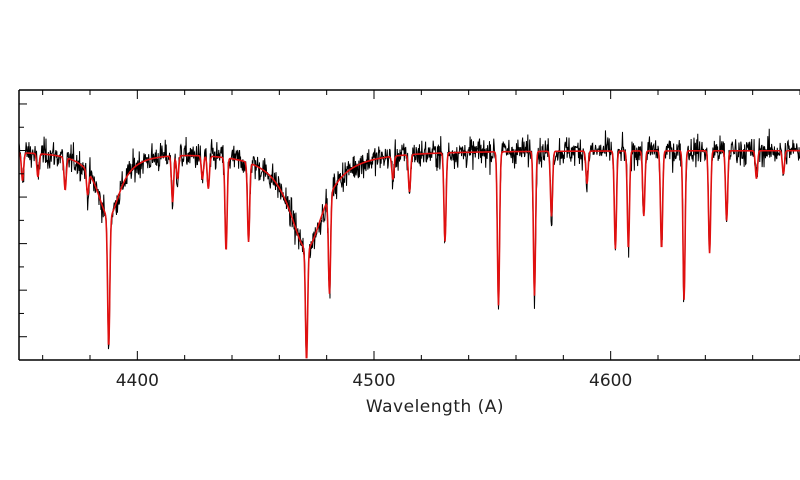 This screenshot has height=480, width=800. I want to click on x-tick-label: 4600, so click(610, 381).